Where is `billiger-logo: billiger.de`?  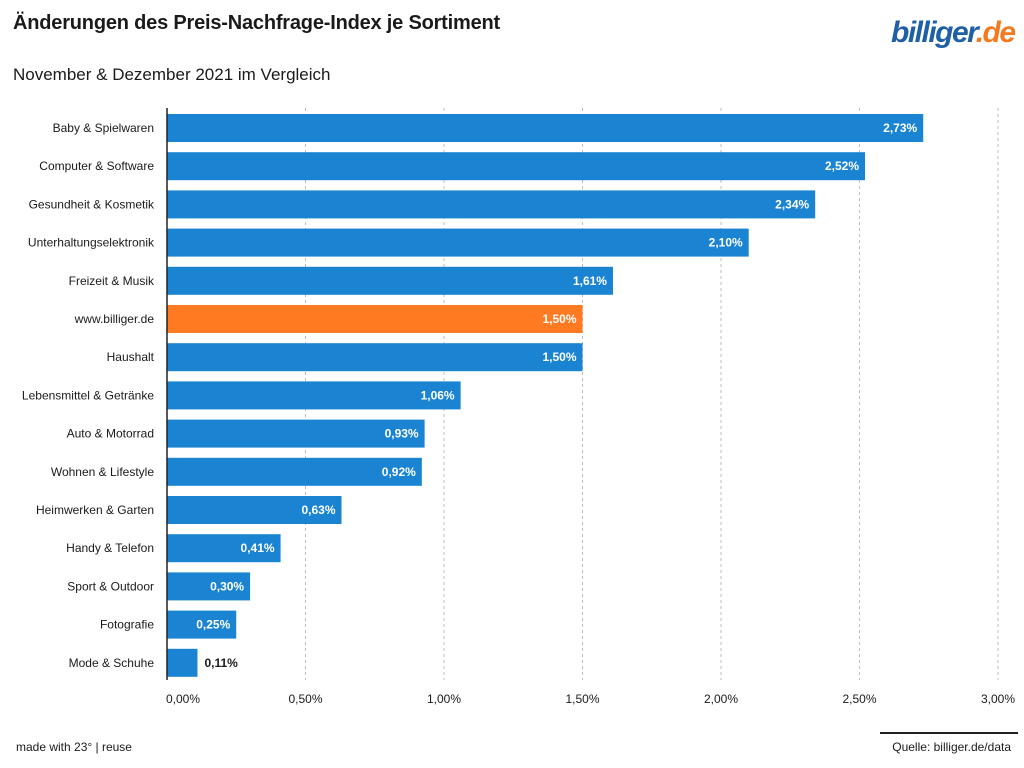
billiger-logo: billiger.de is located at coordinates (953, 32).